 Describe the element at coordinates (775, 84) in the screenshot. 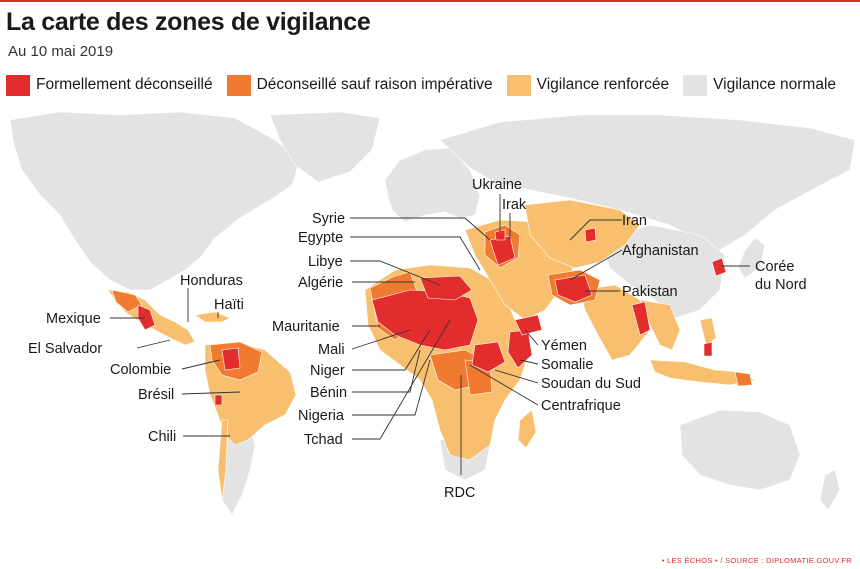

I see `legend-label: Vigilance normale` at that location.